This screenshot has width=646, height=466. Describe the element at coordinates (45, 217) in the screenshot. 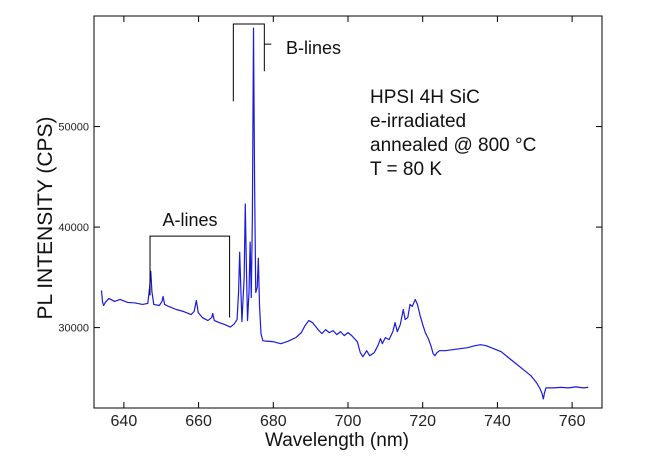

I see `y-axis-title: PL INTENSITY (CPS)` at that location.